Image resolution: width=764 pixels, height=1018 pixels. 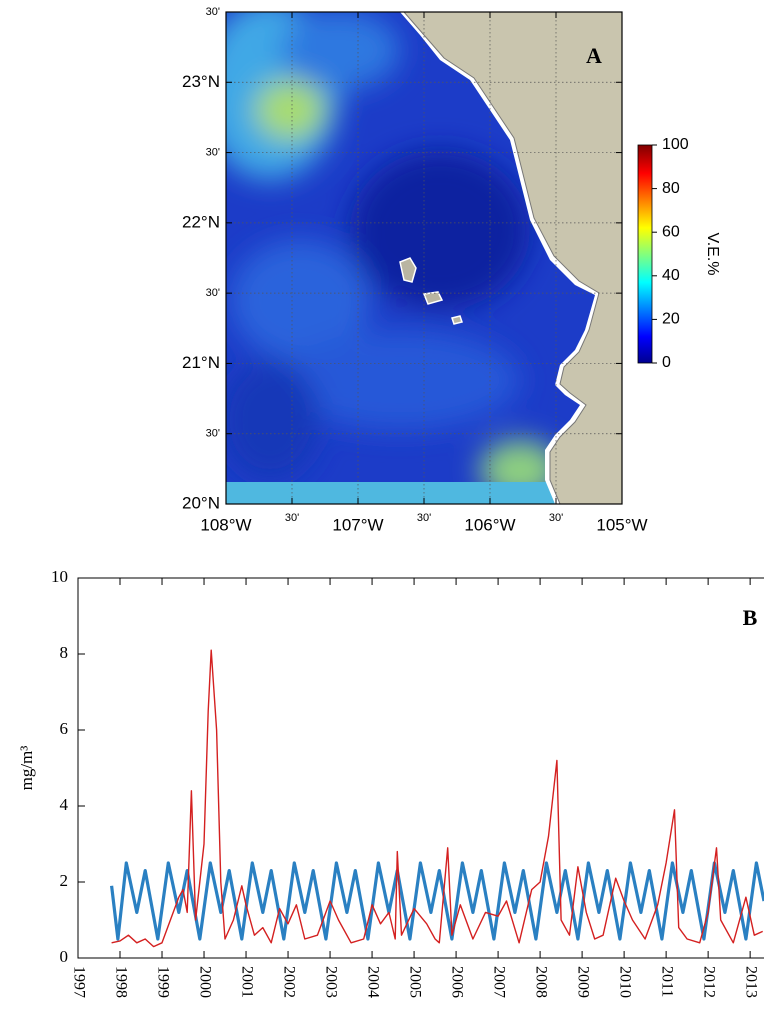 I want to click on x-tick-label: 2011, so click(x=666, y=981).